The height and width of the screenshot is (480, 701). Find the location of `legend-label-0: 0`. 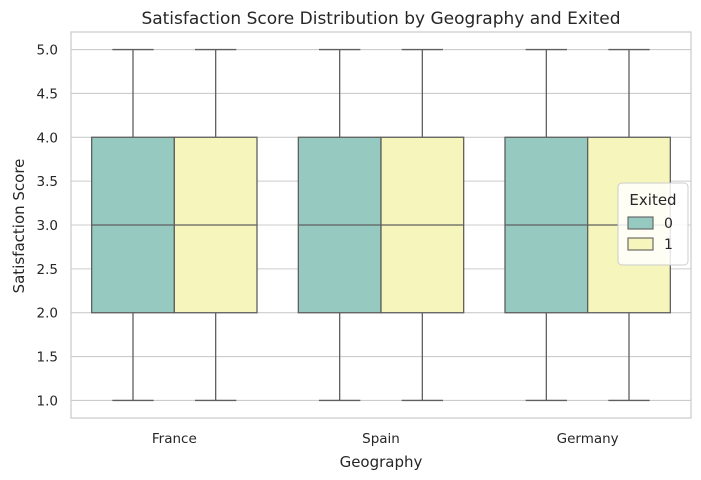

legend-label-0: 0 is located at coordinates (668, 224).